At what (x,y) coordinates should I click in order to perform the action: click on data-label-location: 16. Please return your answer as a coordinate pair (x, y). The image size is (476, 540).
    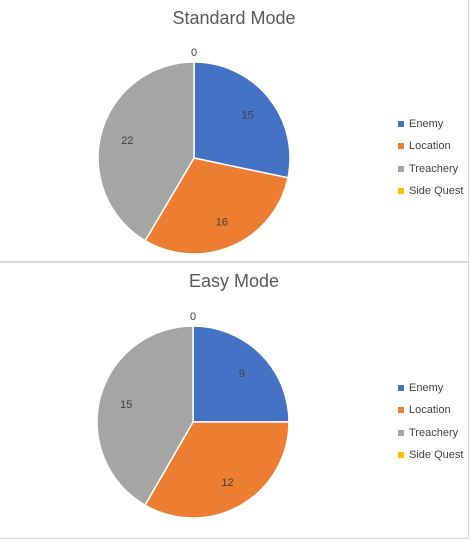
    Looking at the image, I should click on (222, 222).